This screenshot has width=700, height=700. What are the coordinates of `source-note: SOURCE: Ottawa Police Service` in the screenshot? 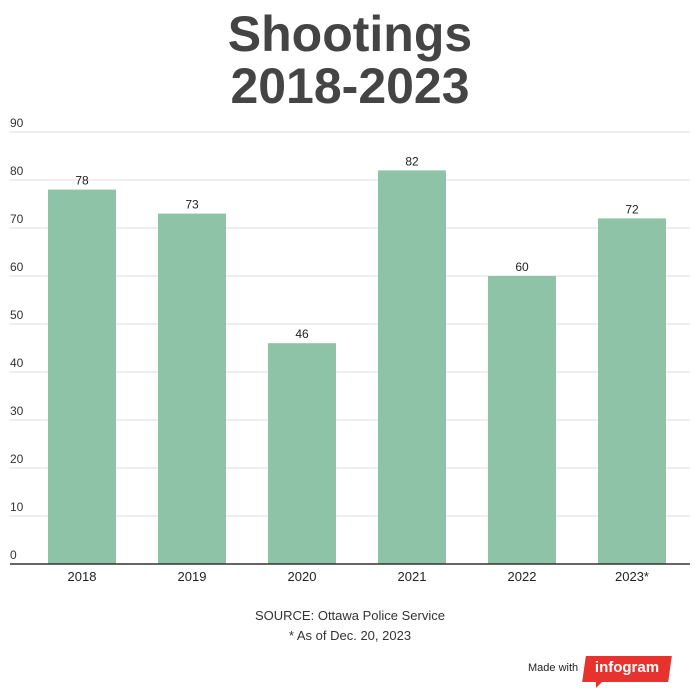 It's located at (349, 615).